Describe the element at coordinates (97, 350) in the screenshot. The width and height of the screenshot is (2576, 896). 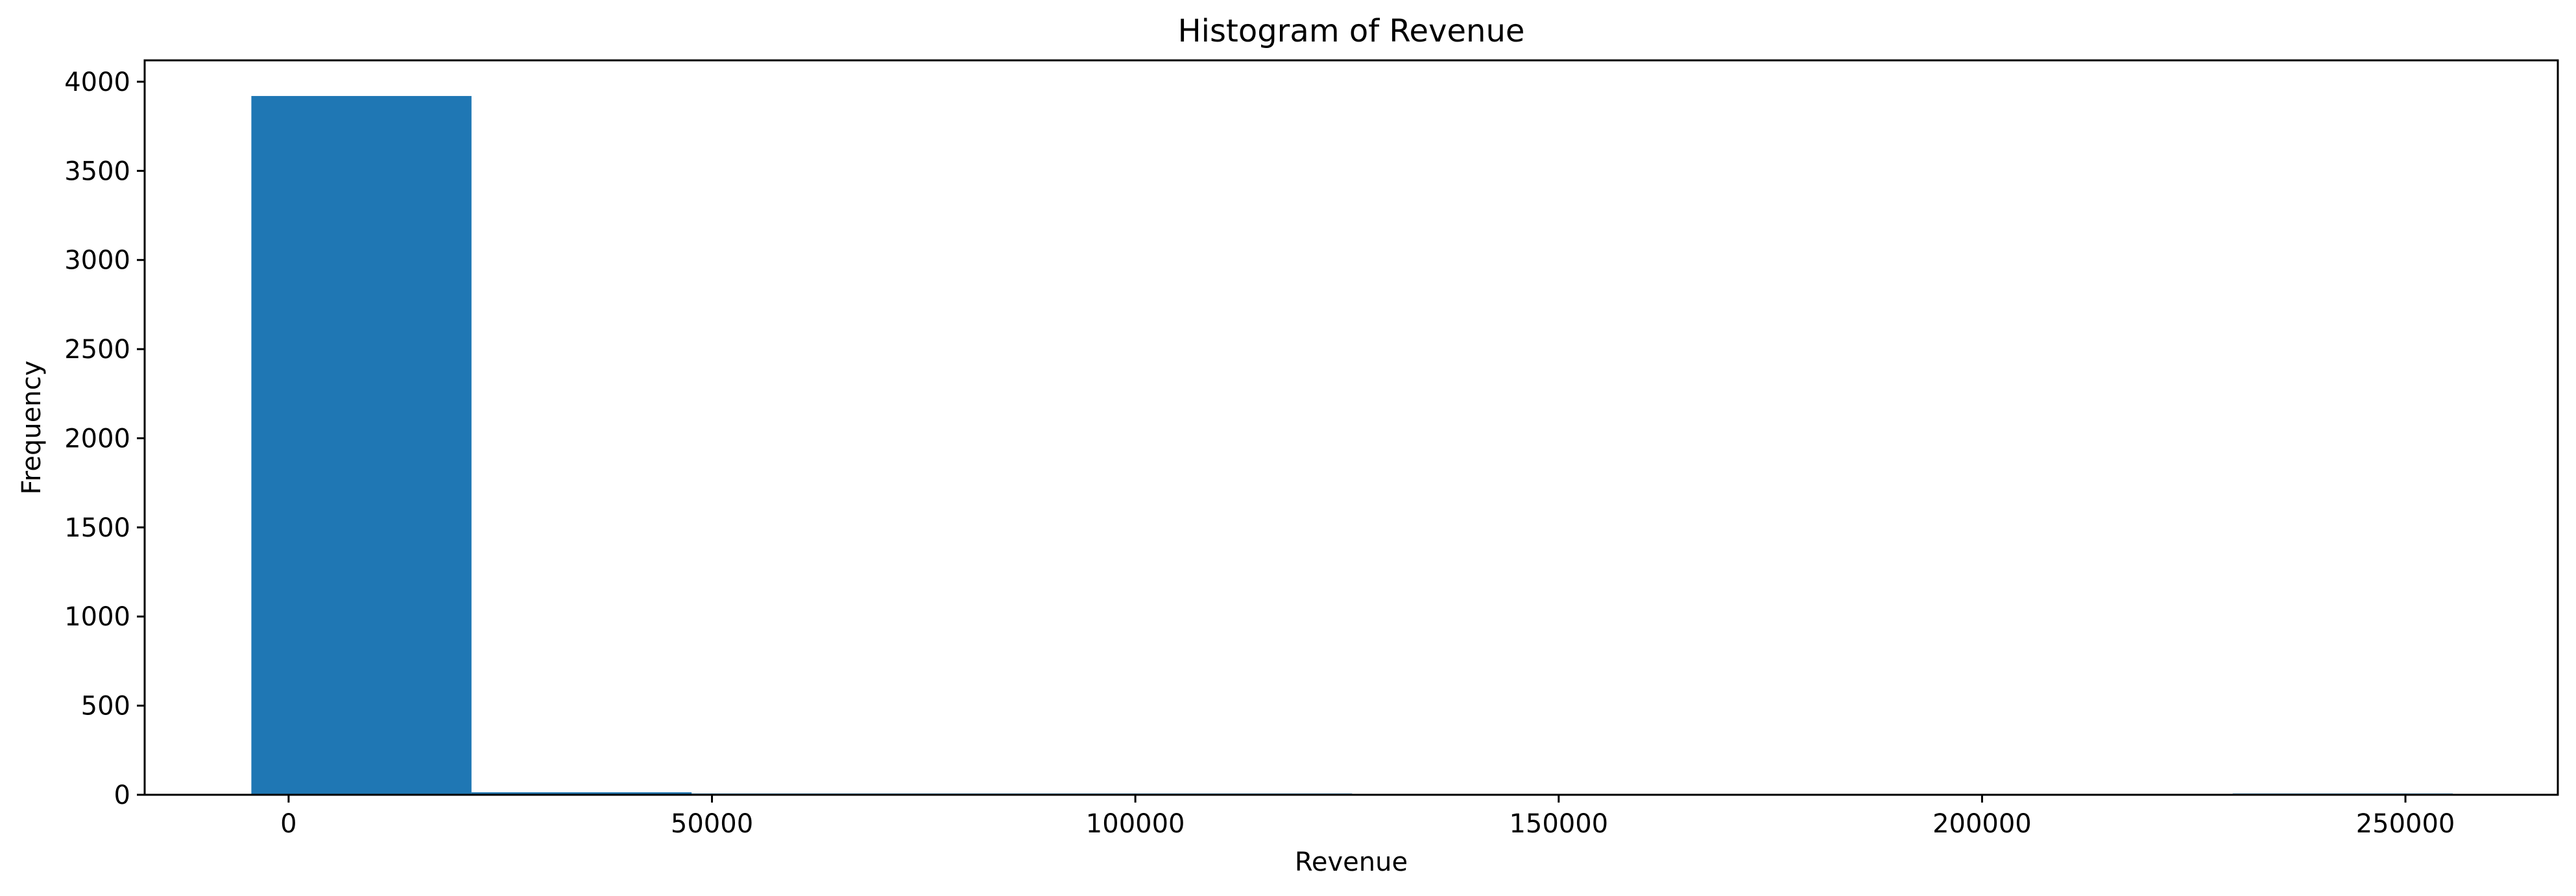
I see `y-tick-label: 2500` at that location.